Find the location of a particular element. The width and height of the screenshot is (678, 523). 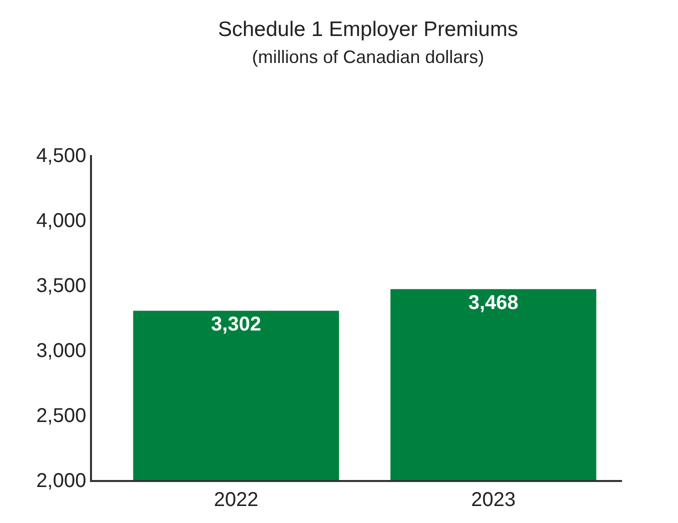

data-label: 3,302 is located at coordinates (236, 325).